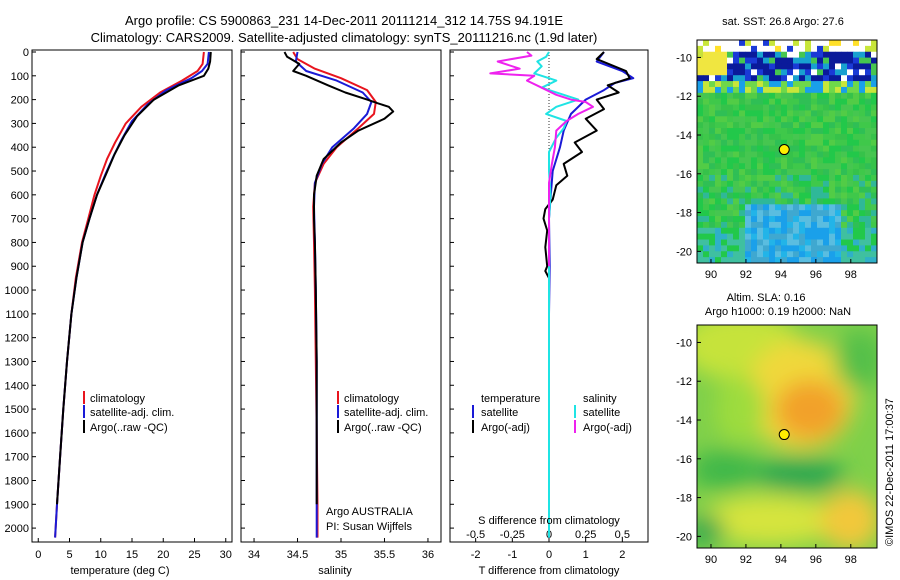 This screenshot has width=900, height=580. Describe the element at coordinates (17, 291) in the screenshot. I see `depth-tick-label: 1000` at that location.